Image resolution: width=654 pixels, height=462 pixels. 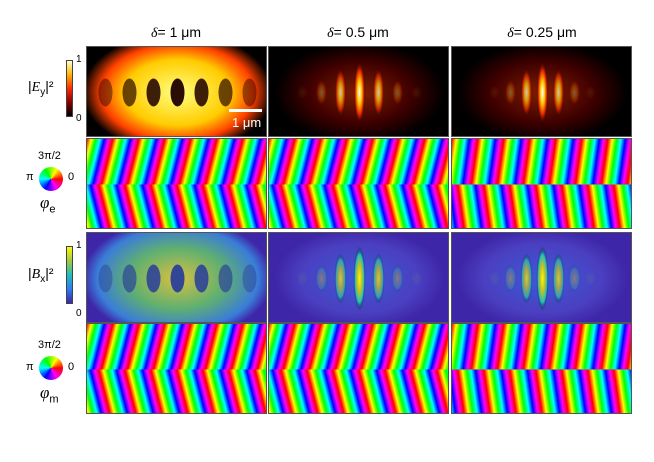 What do you see at coordinates (245, 110) in the screenshot?
I see `scale-bar` at bounding box center [245, 110].